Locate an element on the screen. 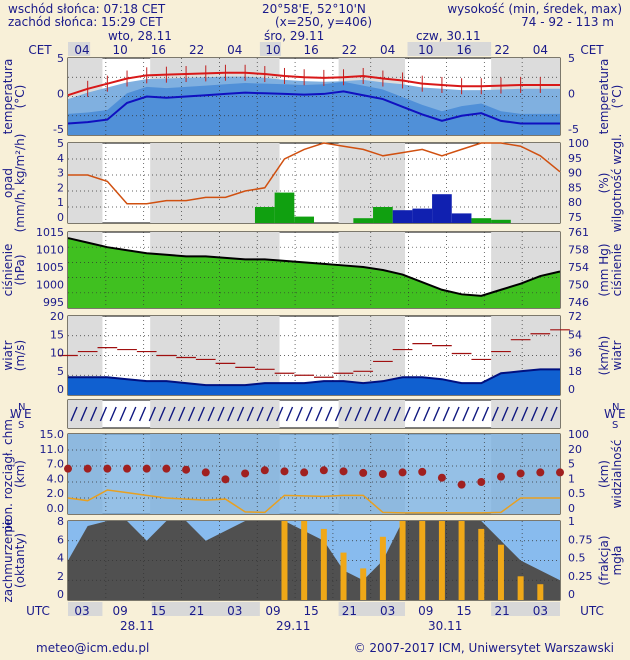 The width and height of the screenshot is (630, 660). right-tick-label: 20 is located at coordinates (575, 449).